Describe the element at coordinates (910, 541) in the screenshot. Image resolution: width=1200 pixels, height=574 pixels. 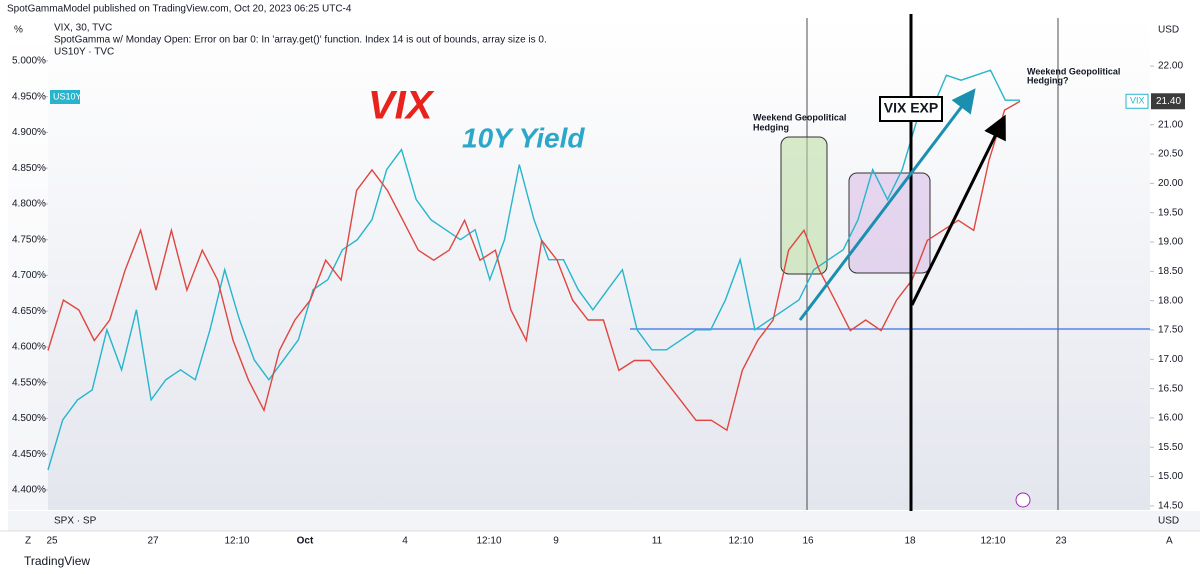
I see `x-tick-label: 18` at that location.